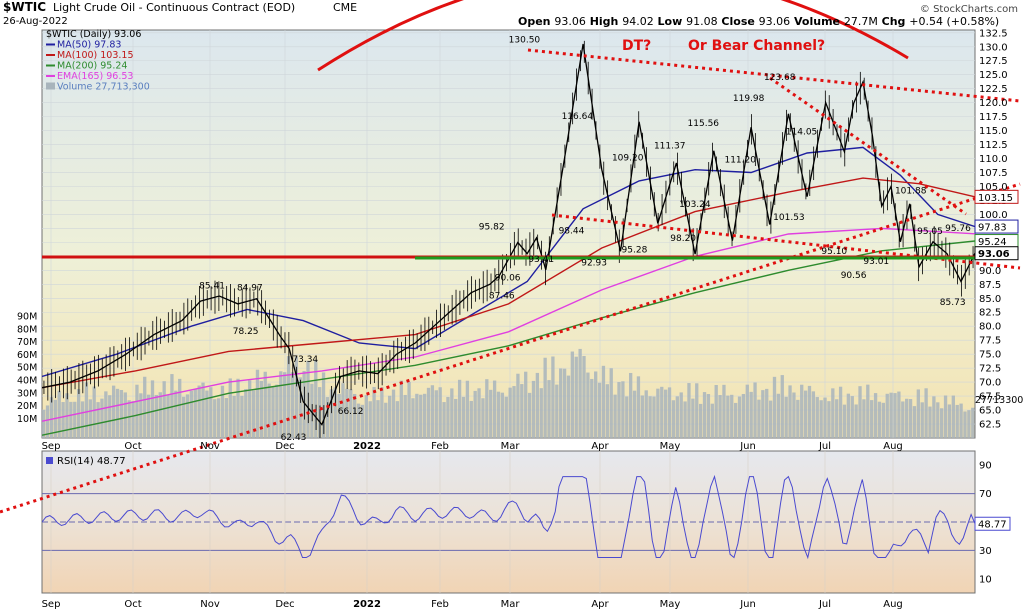 The image size is (1024, 615). I want to click on price-point-label: 101.53, so click(789, 218).